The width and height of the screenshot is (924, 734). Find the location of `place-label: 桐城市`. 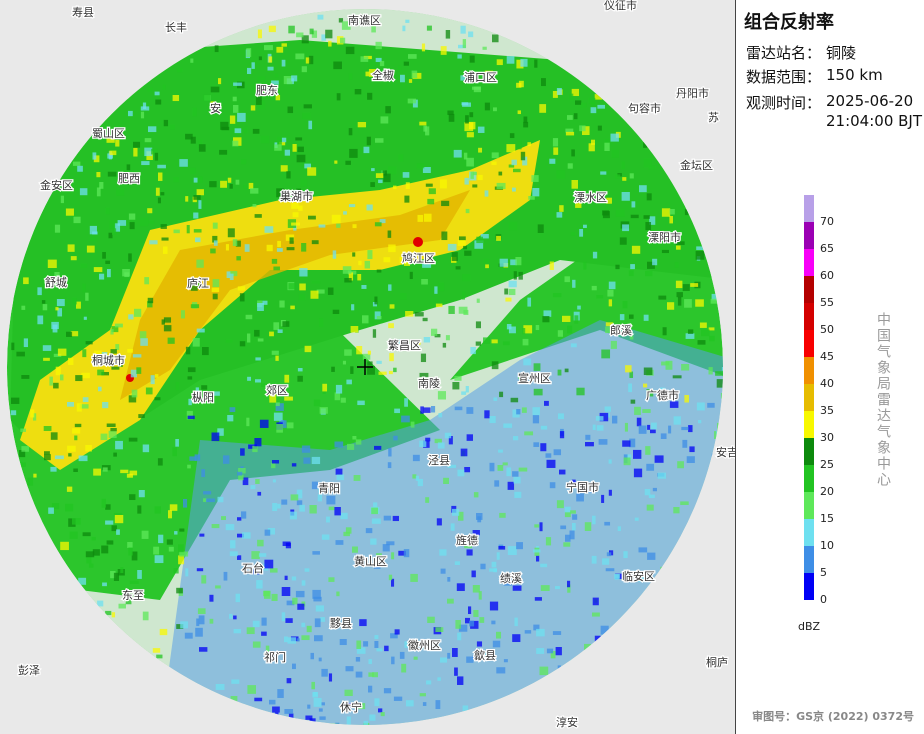

place-label: 桐城市 is located at coordinates (108, 360).